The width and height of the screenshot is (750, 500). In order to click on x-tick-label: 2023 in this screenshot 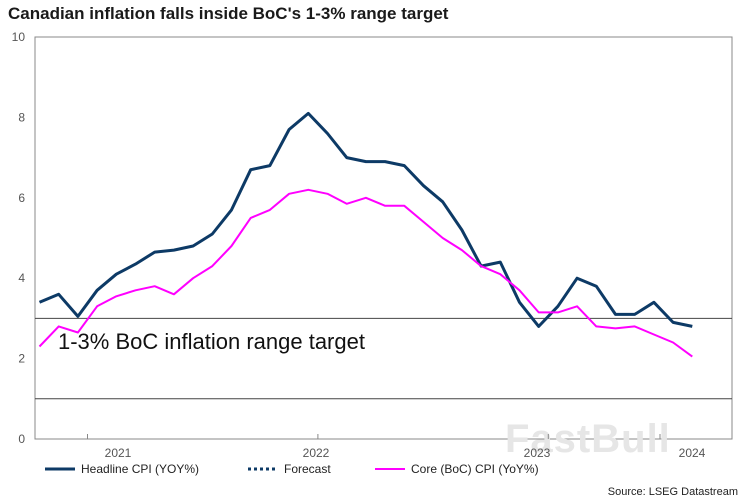, I will do `click(537, 453)`.